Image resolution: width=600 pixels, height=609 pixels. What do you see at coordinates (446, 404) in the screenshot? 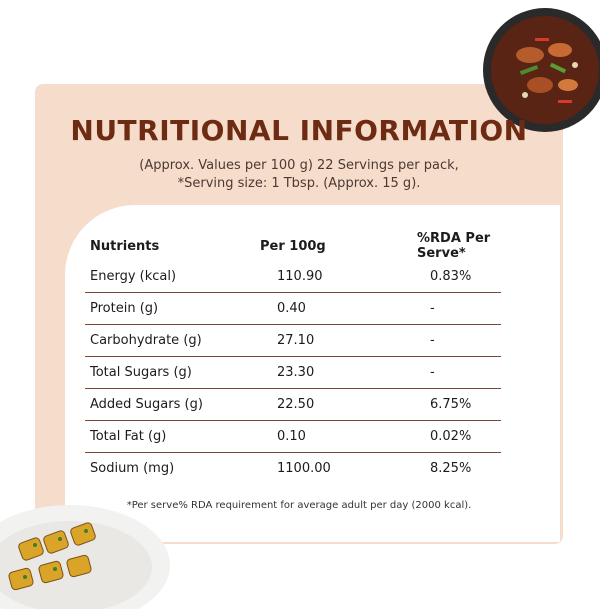
I see `rda-value: 6.75%` at bounding box center [446, 404].